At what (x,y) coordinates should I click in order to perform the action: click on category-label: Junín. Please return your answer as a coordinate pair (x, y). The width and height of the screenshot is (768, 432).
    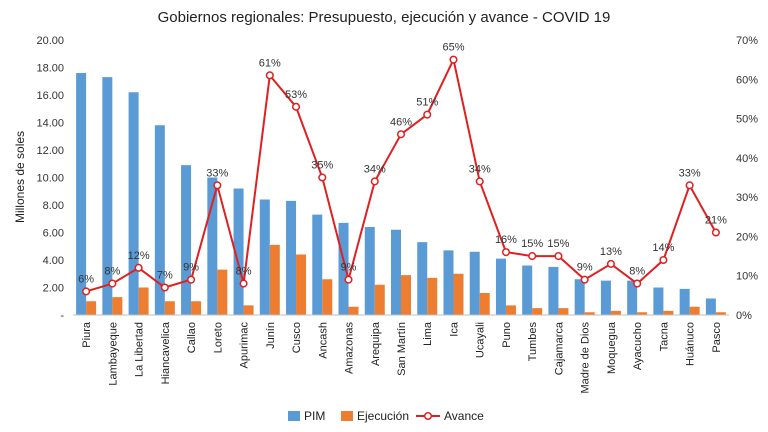
    Looking at the image, I should click on (271, 335).